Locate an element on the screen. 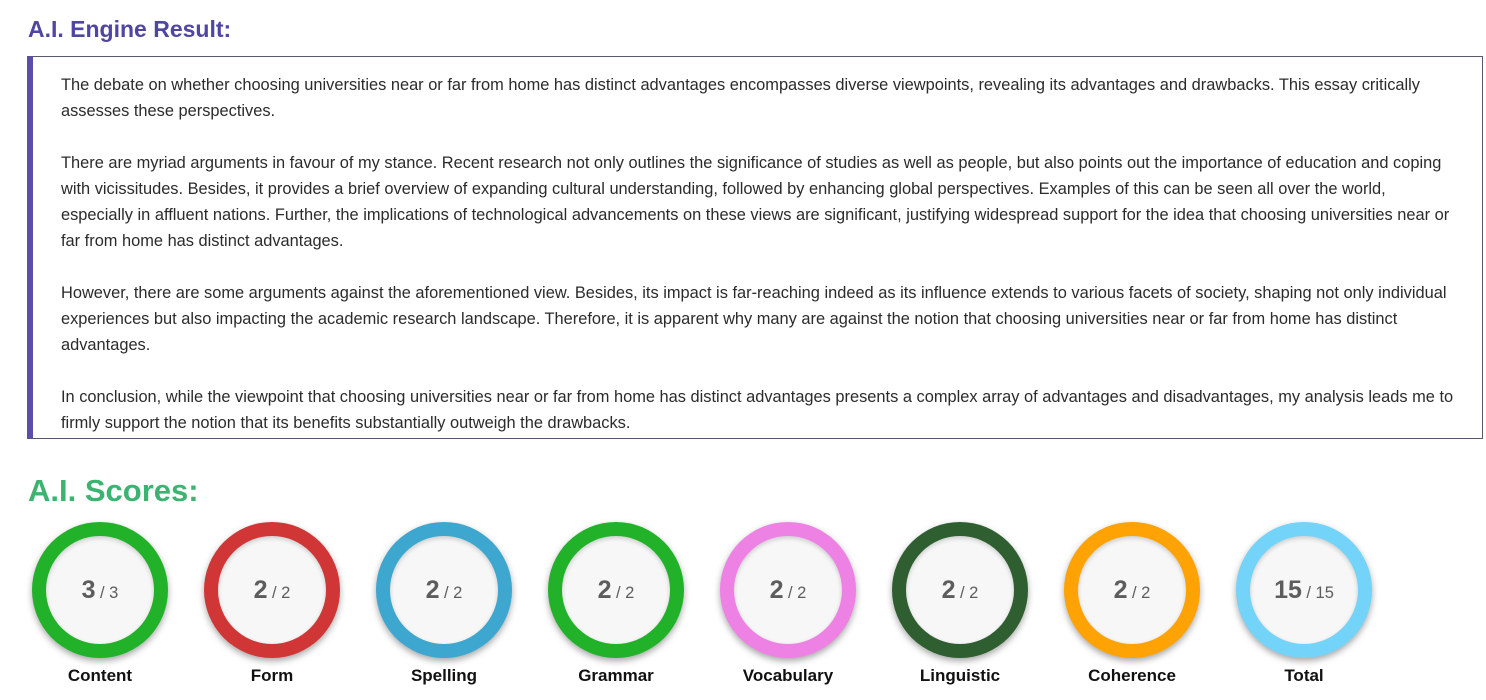 The image size is (1486, 700). score-value: 3 is located at coordinates (88, 590).